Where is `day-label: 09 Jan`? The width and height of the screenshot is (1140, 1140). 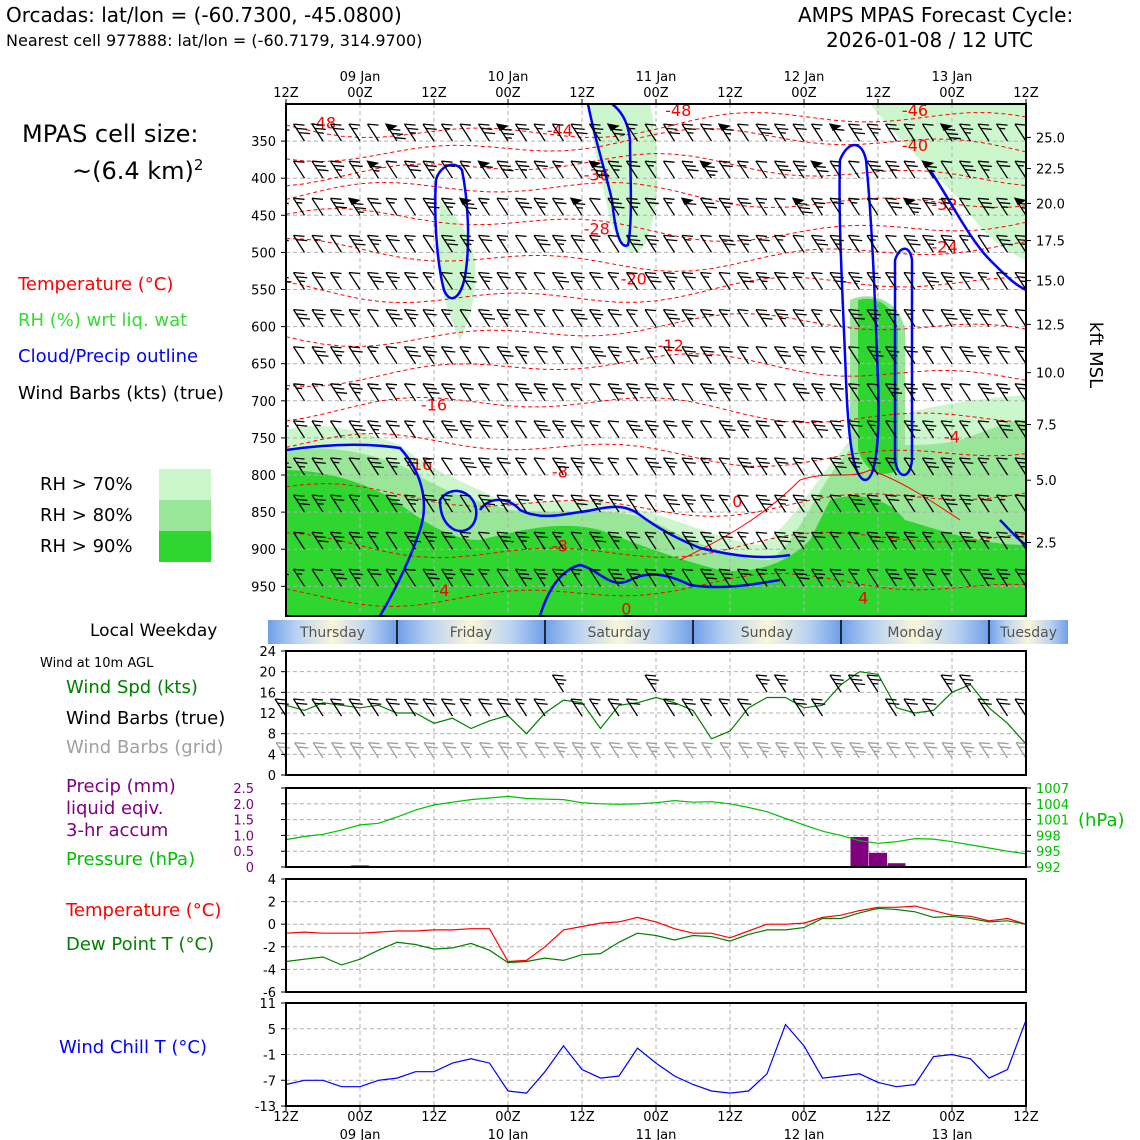 day-label: 09 Jan is located at coordinates (360, 77).